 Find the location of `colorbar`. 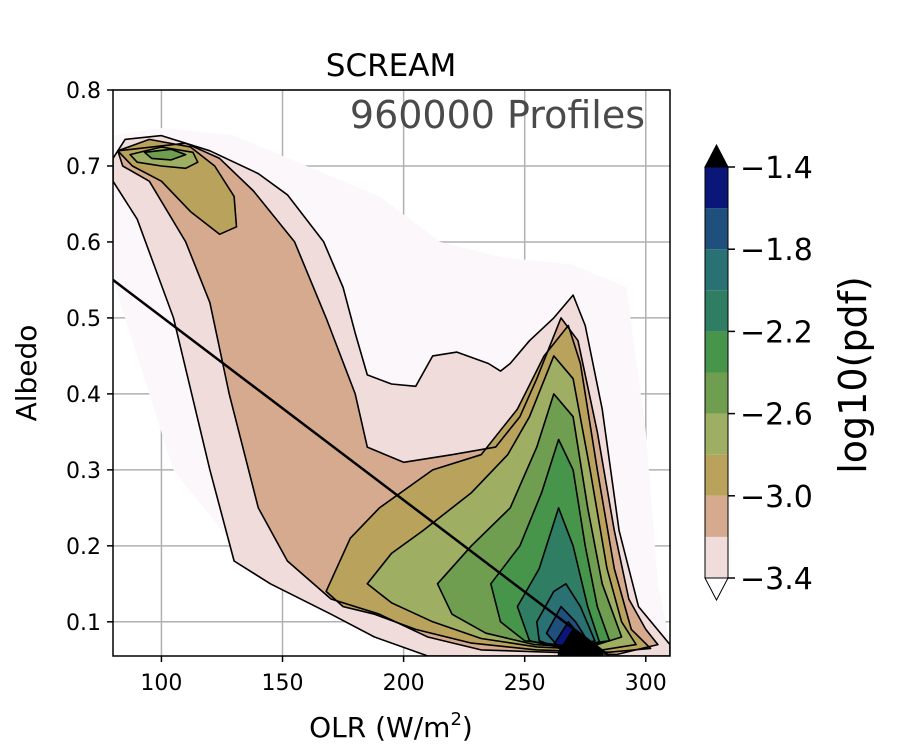

colorbar is located at coordinates (716, 372).